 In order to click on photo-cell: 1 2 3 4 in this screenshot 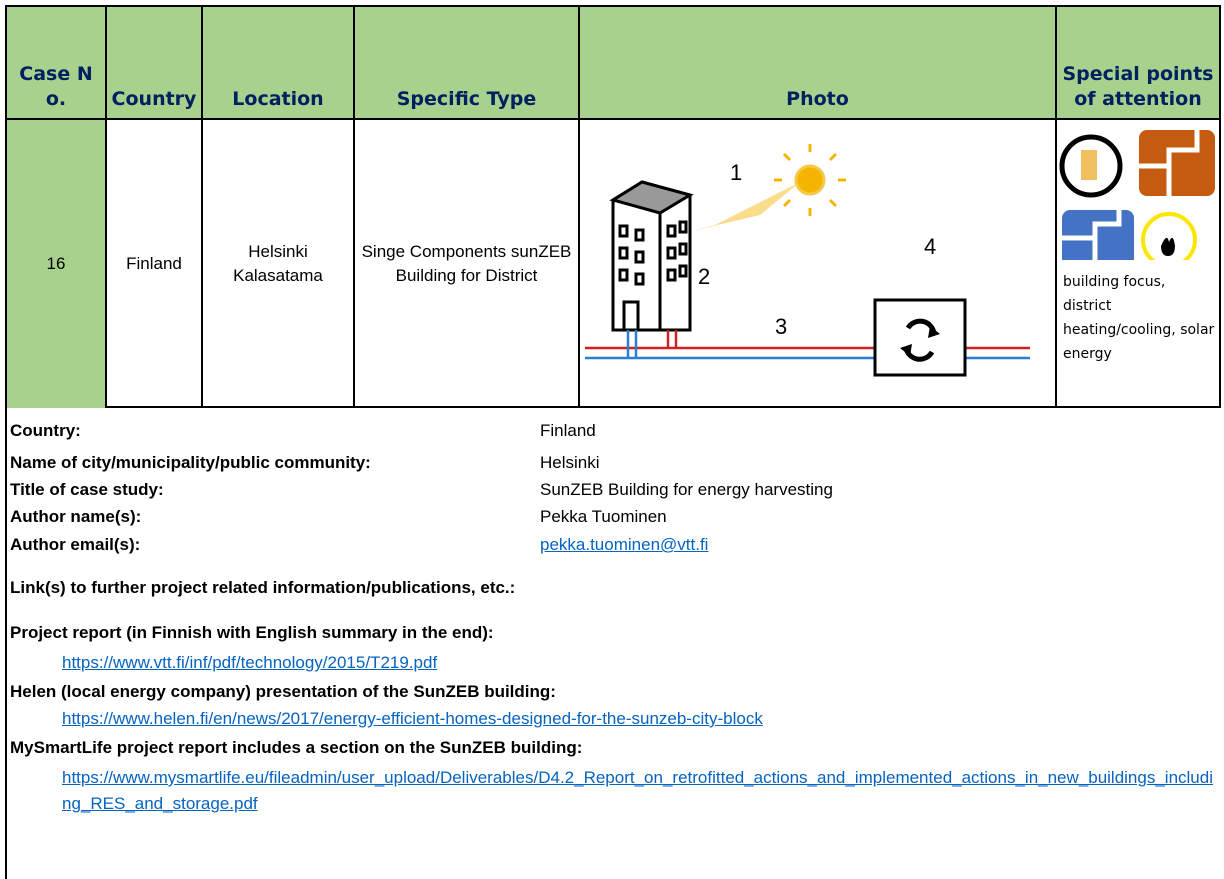, I will do `click(818, 264)`.